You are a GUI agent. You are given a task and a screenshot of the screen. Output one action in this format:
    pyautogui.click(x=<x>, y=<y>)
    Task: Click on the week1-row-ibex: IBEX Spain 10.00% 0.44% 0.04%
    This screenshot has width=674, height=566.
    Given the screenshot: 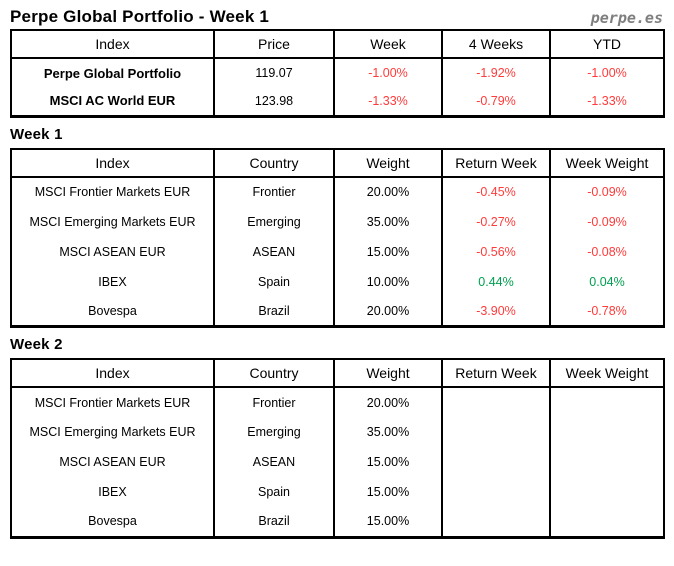 What is the action you would take?
    pyautogui.click(x=337, y=281)
    